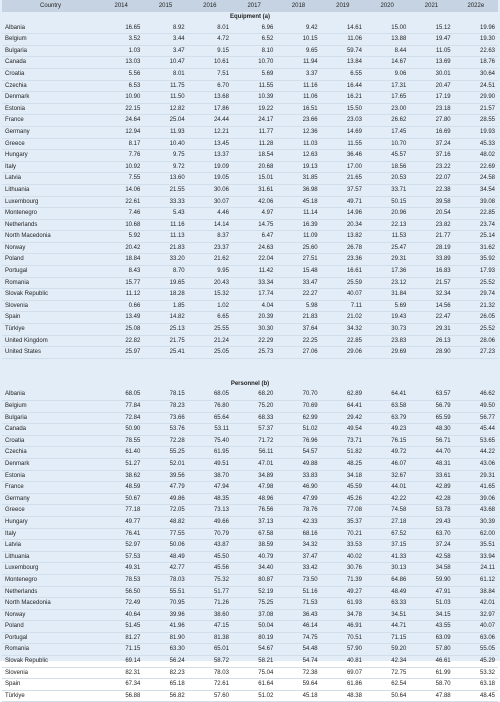 The image size is (500, 702). Describe the element at coordinates (165, 318) in the screenshot. I see `value-cell: 14.82` at that location.